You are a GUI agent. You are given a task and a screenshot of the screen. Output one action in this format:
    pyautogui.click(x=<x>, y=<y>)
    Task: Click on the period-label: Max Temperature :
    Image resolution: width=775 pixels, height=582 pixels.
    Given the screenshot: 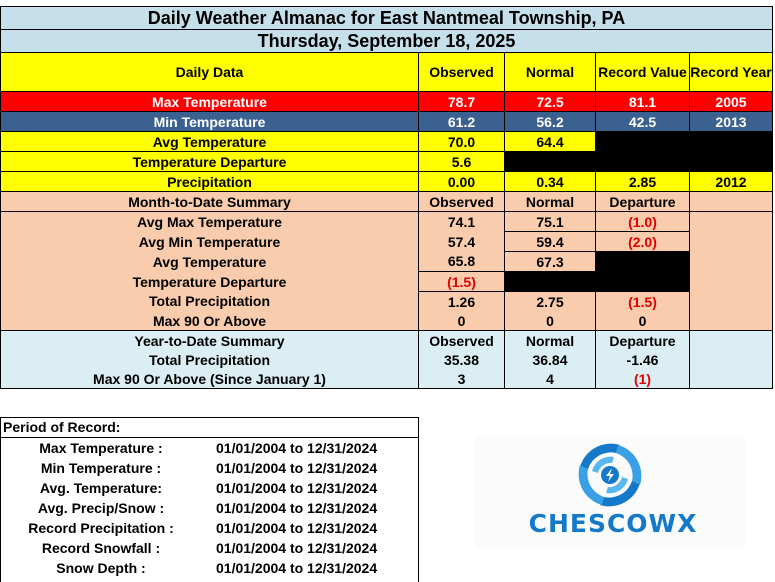 What is the action you would take?
    pyautogui.click(x=101, y=448)
    